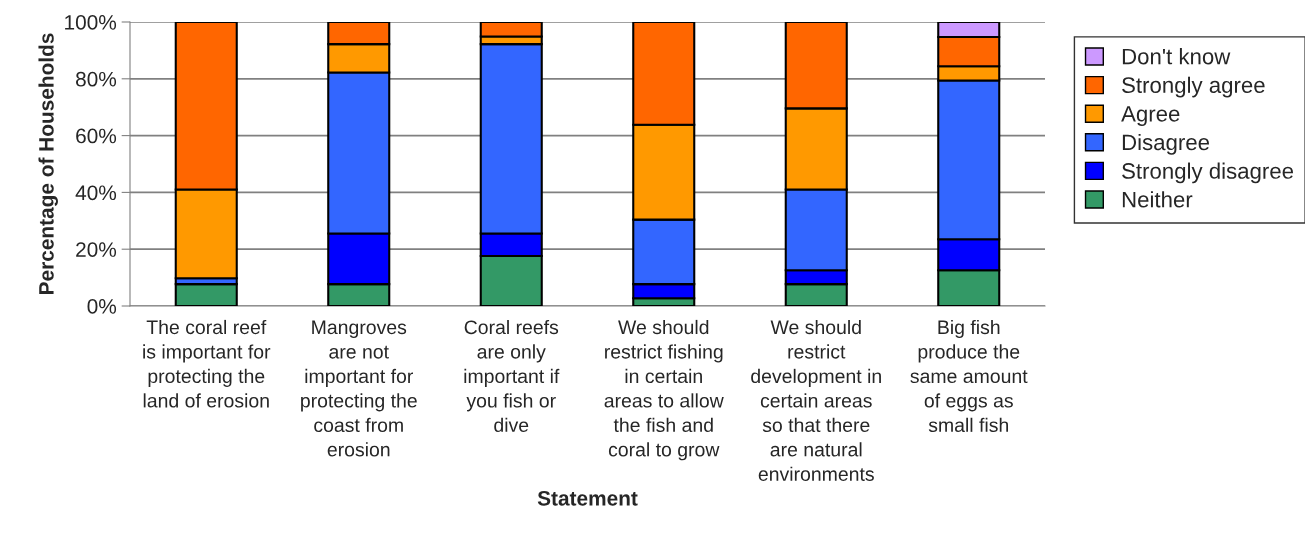 This screenshot has width=1305, height=540. I want to click on y-axis-title: Percentage of Households, so click(48, 163).